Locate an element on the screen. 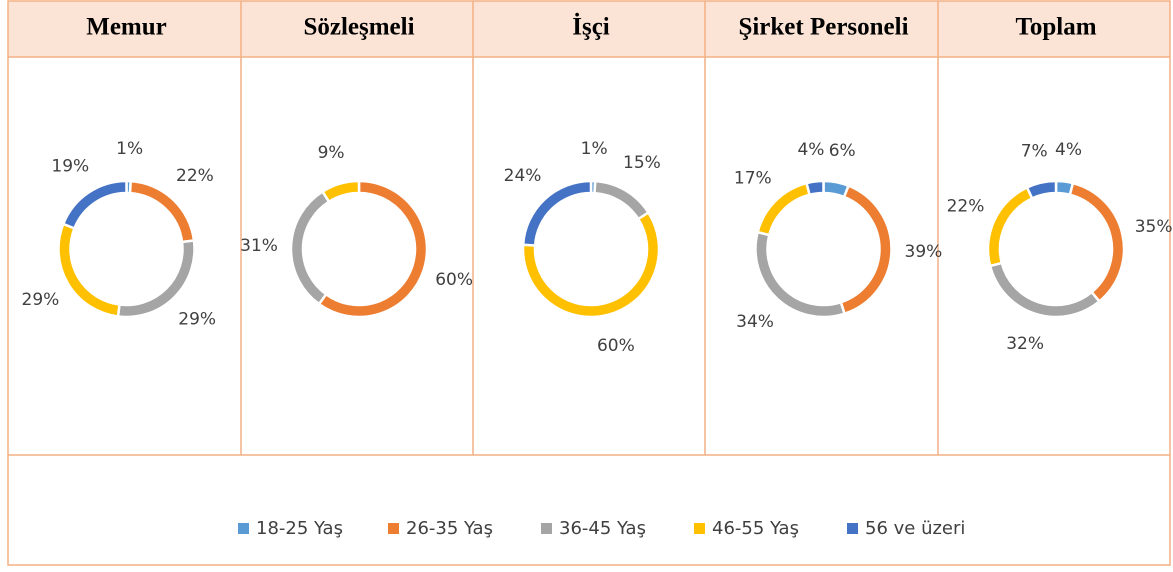 This screenshot has width=1173, height=572. column-header: Memur is located at coordinates (126, 27).